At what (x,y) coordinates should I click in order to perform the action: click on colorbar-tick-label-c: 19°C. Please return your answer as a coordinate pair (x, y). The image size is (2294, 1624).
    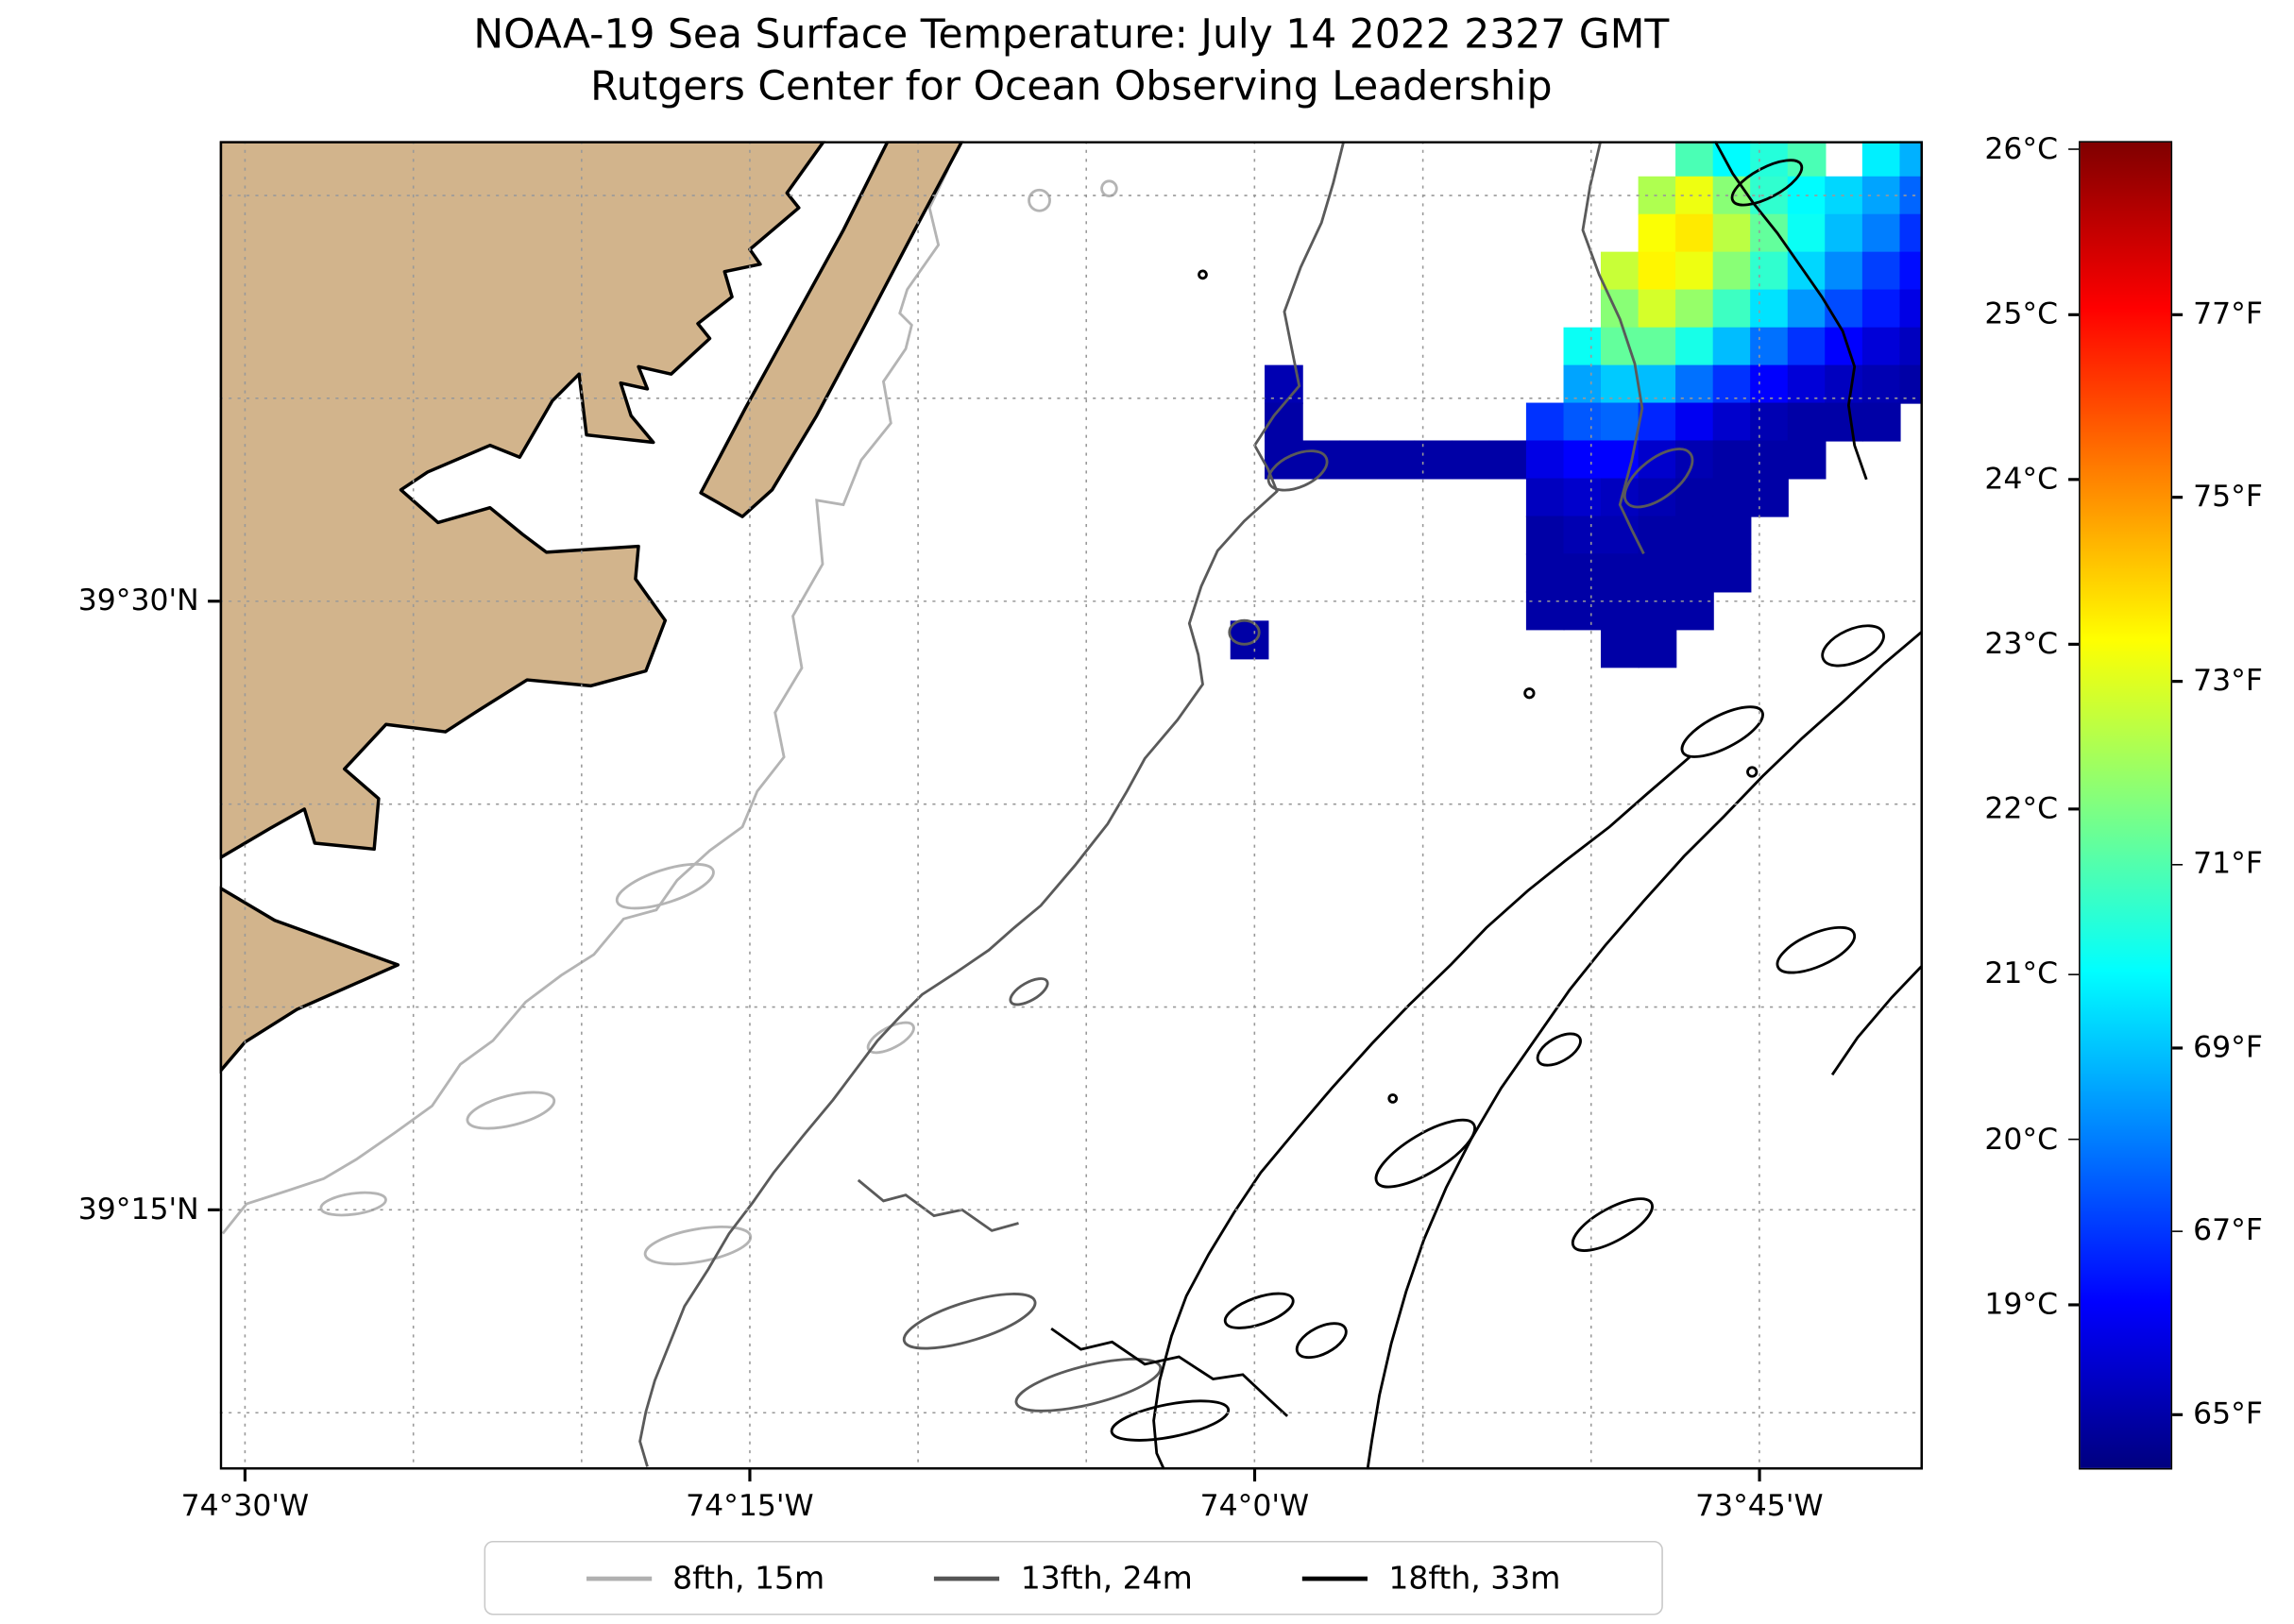
    Looking at the image, I should click on (2021, 1303).